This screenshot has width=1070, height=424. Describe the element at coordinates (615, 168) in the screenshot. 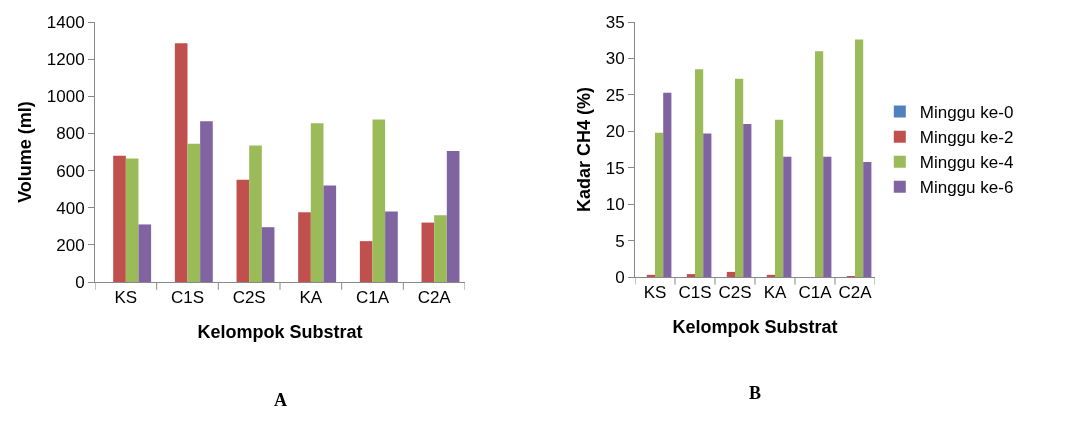

I see `y-tick-label: 15` at that location.